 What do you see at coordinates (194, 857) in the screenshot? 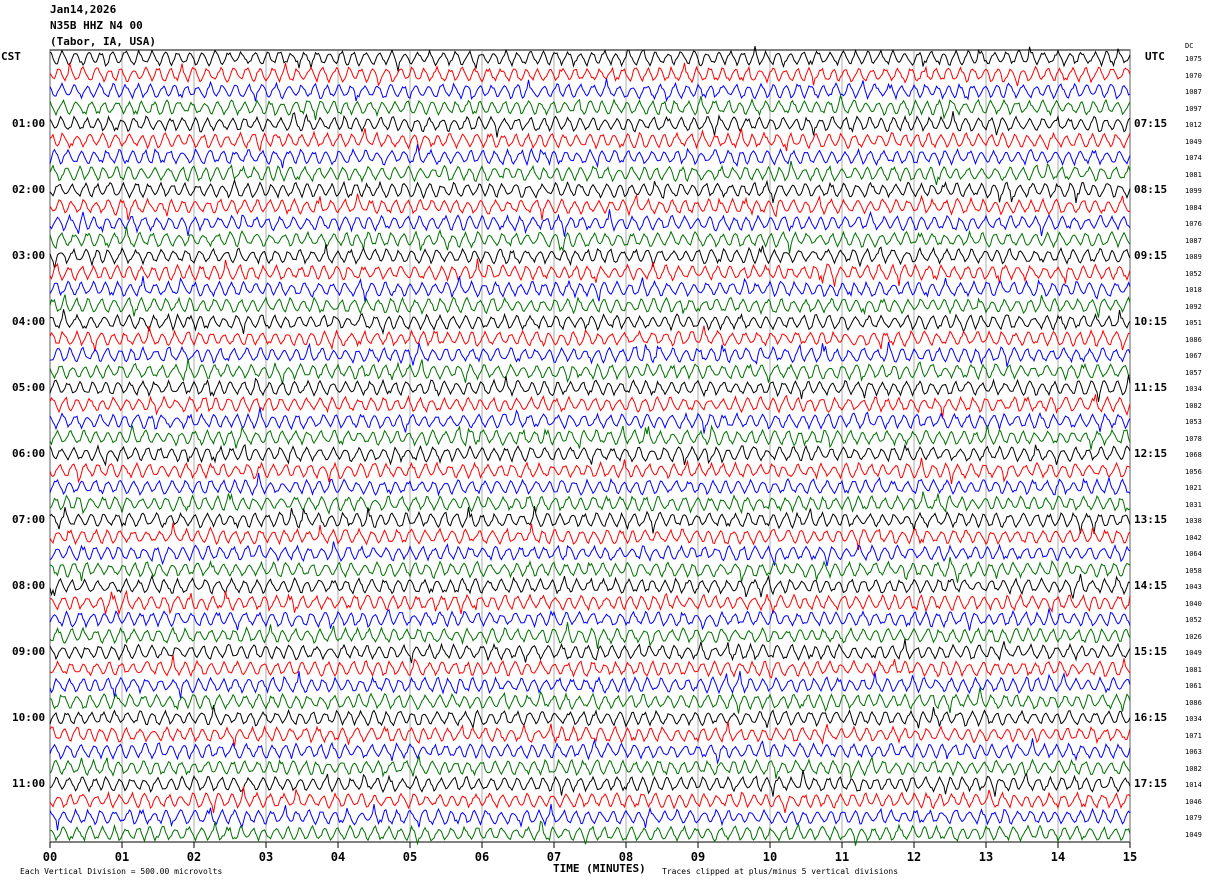
I see `x-tick-label: 02` at bounding box center [194, 857].